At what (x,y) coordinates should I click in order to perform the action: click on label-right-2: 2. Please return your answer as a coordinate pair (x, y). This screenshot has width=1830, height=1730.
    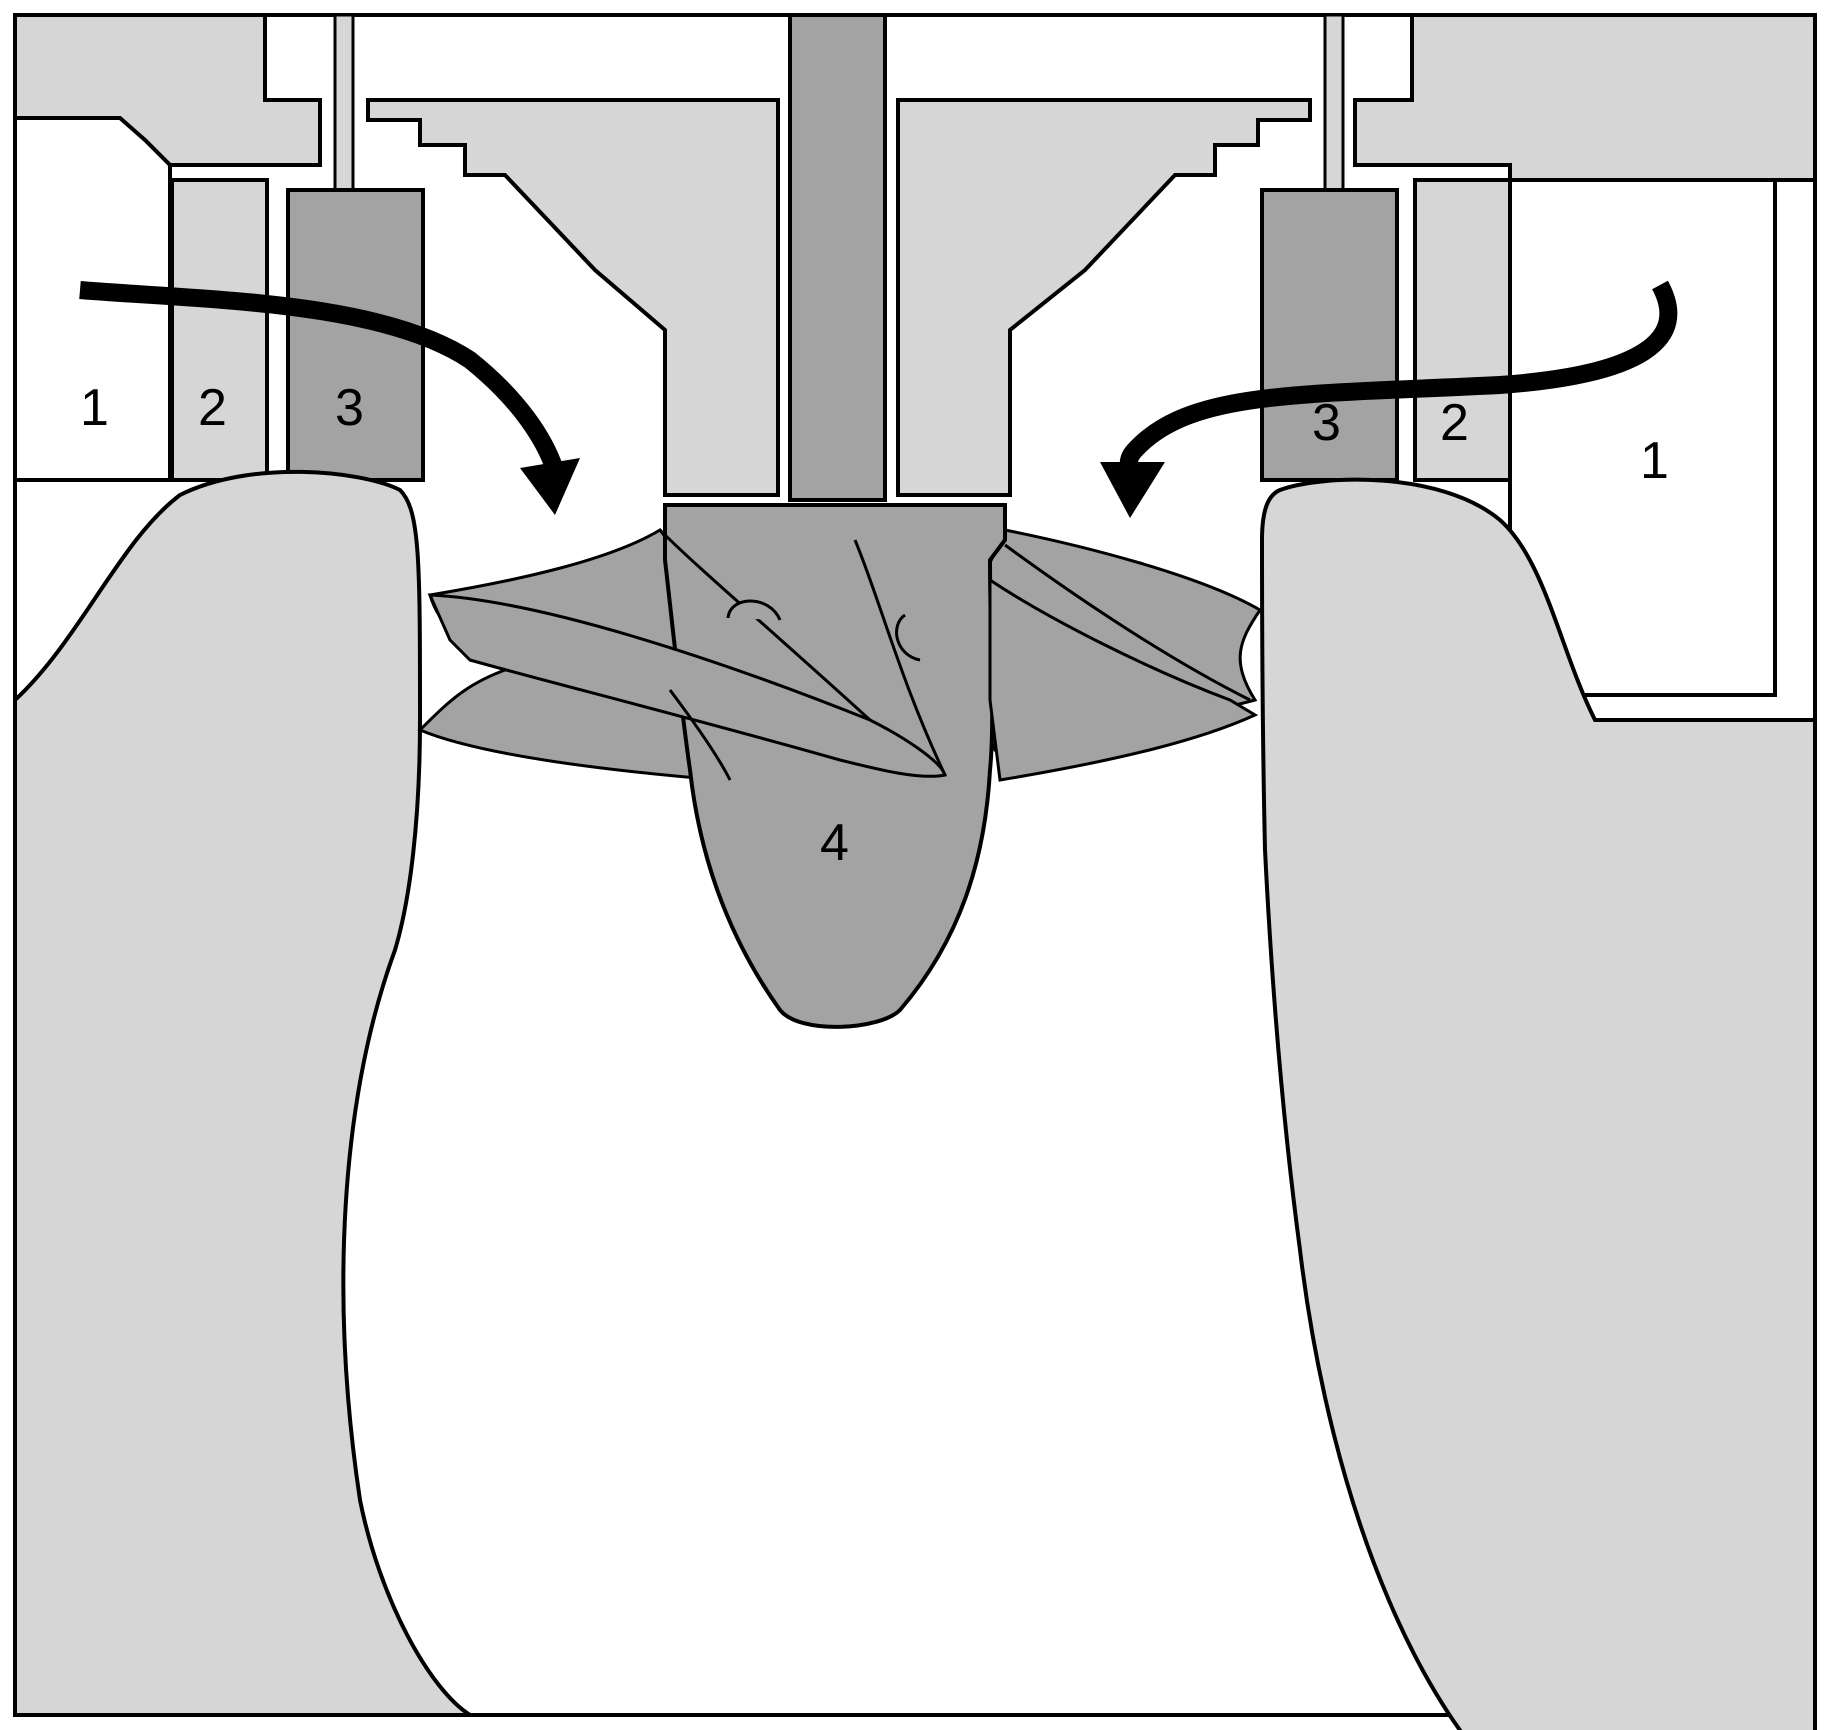
    Looking at the image, I should click on (1454, 423).